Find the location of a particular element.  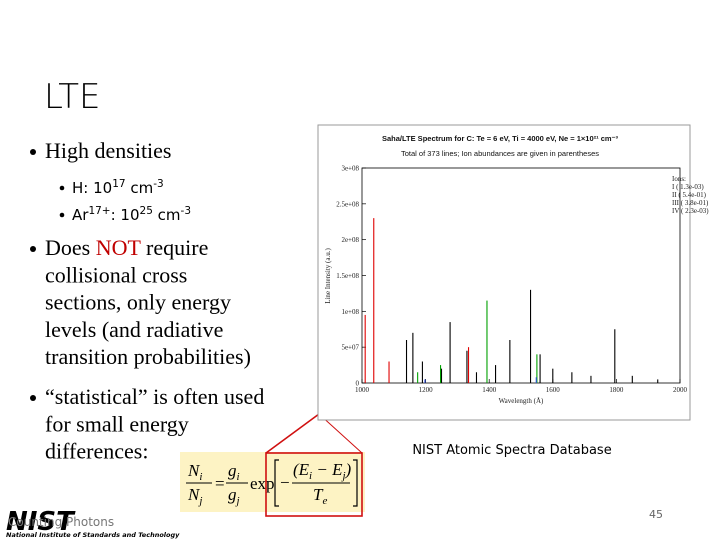

page-number: 45 is located at coordinates (656, 514).